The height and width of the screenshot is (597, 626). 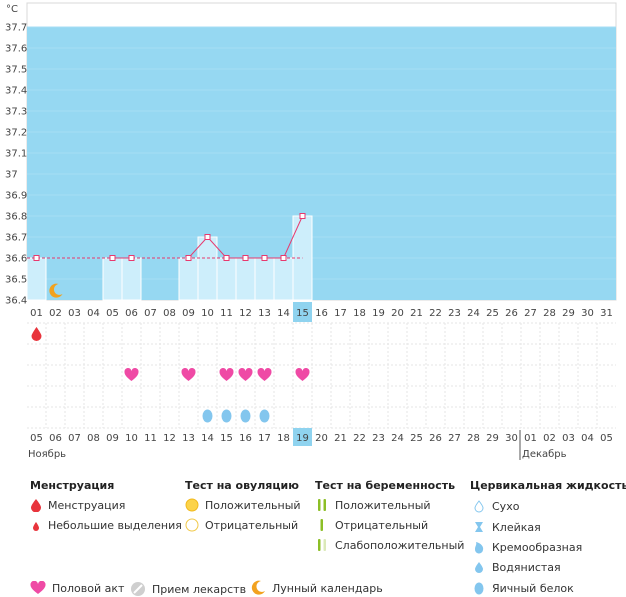 What do you see at coordinates (93, 438) in the screenshot?
I see `calendar-date-label: 08` at bounding box center [93, 438].